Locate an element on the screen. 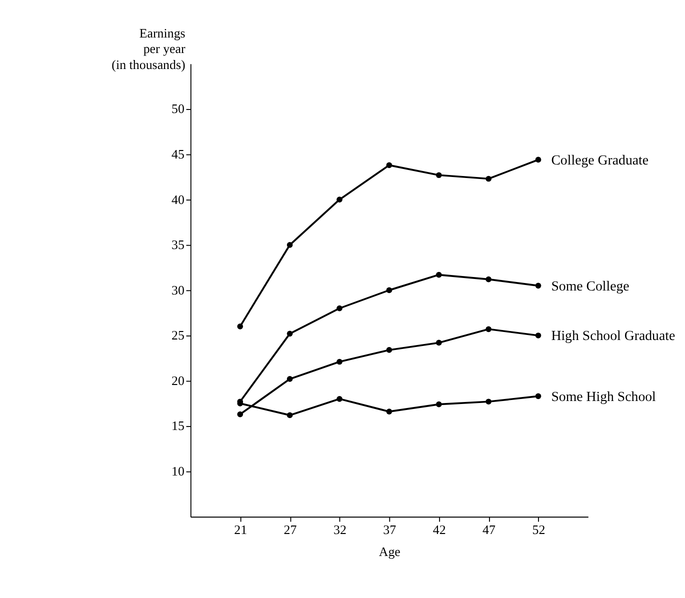  x-tick-label: 52 is located at coordinates (539, 529).